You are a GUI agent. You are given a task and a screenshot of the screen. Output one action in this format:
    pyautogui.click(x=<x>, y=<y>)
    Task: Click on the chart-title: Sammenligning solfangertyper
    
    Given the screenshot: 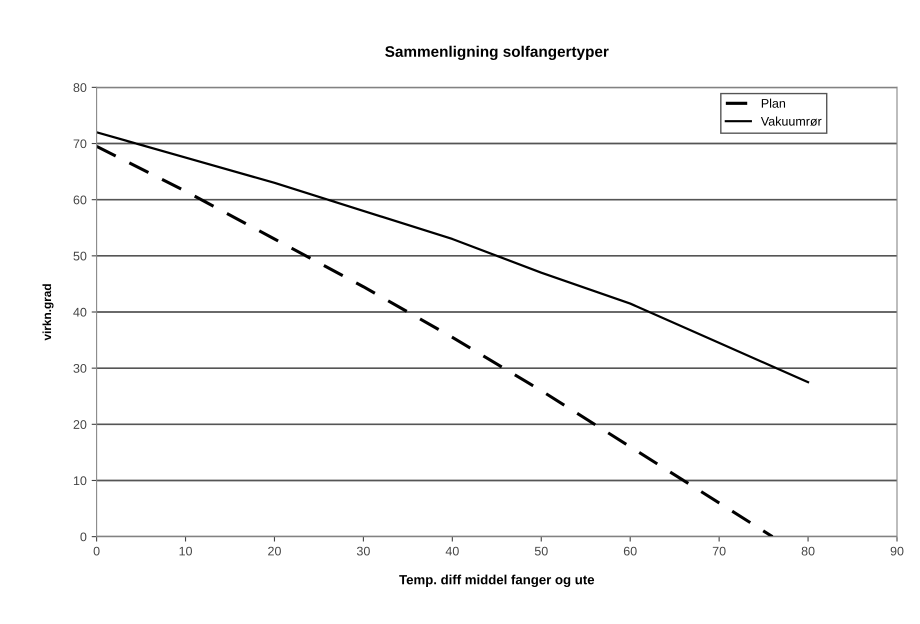 What is the action you would take?
    pyautogui.click(x=497, y=53)
    